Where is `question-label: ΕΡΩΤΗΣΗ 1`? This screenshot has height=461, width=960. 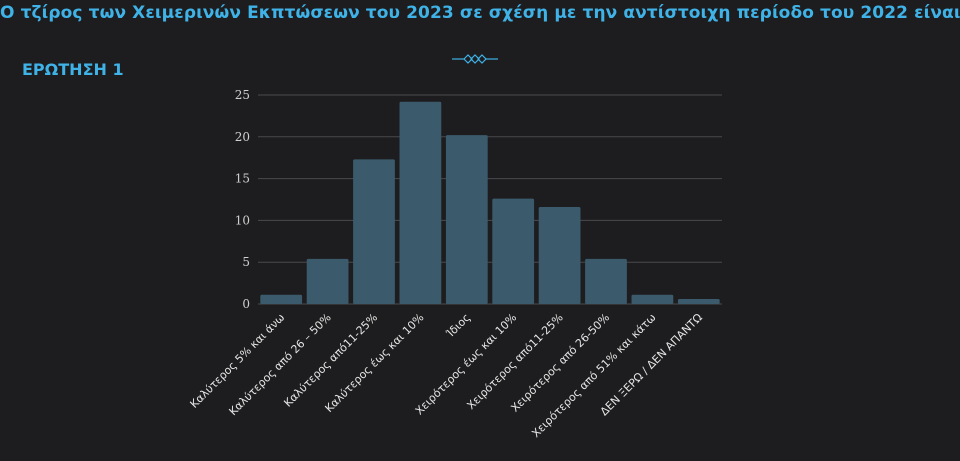 question-label: ΕΡΩΤΗΣΗ 1 is located at coordinates (73, 69).